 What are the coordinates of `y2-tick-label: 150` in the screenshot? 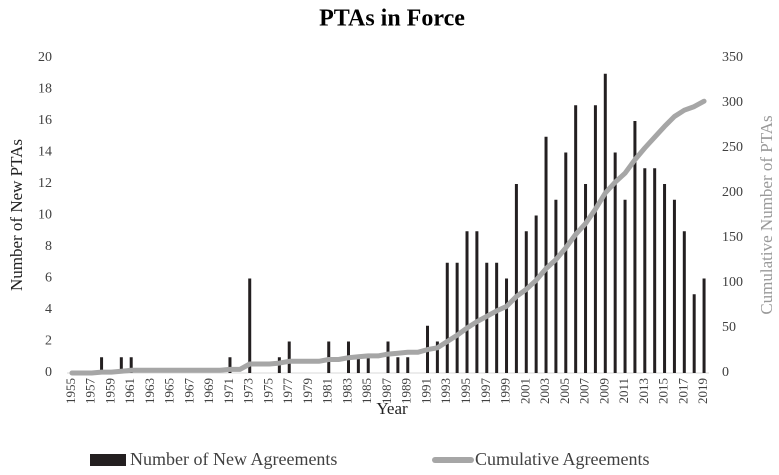 It's located at (732, 237).